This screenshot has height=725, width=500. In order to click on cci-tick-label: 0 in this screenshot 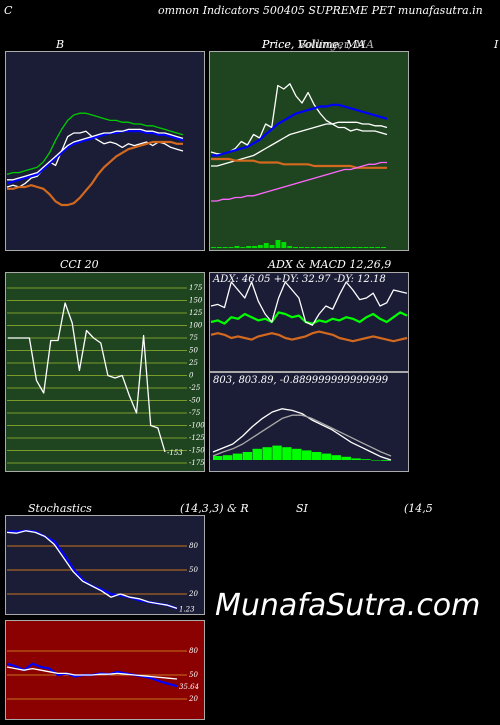, I will do `click(191, 376)`.